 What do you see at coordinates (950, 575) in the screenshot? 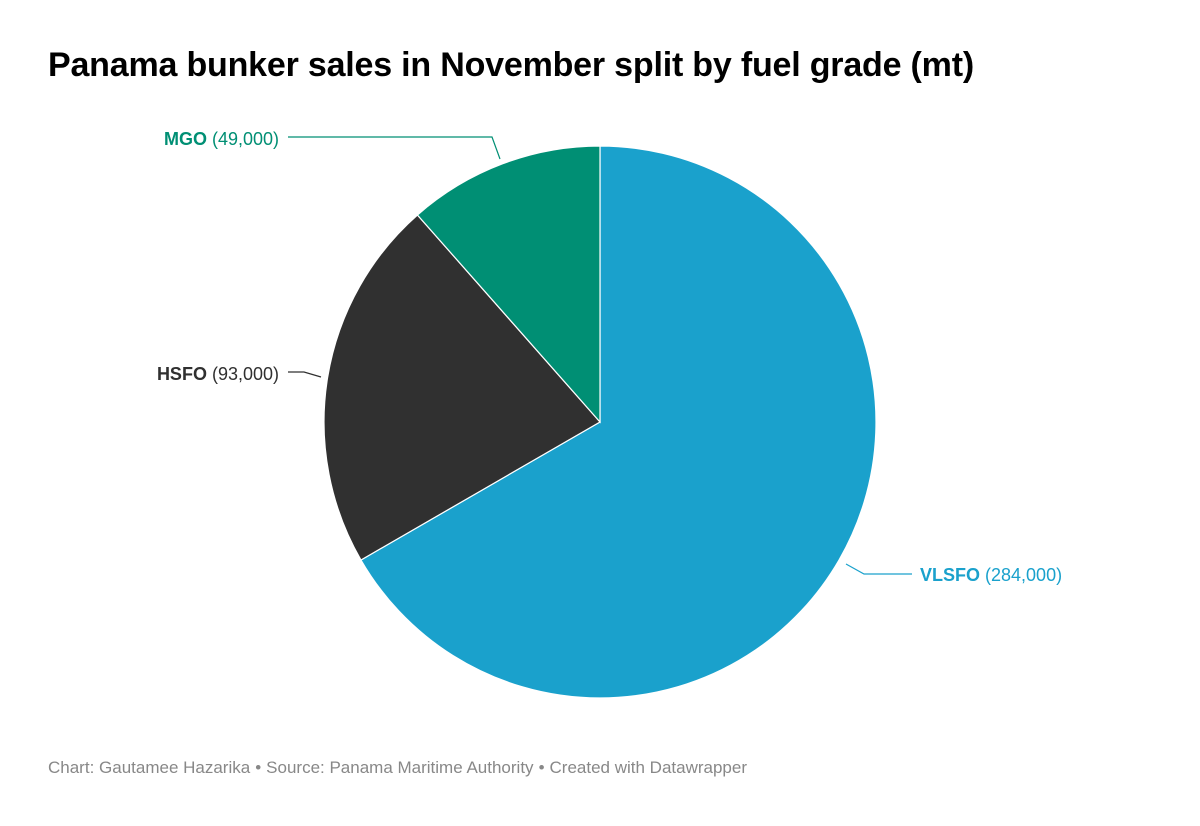
I see `slice-label-name: VLSFO` at bounding box center [950, 575].